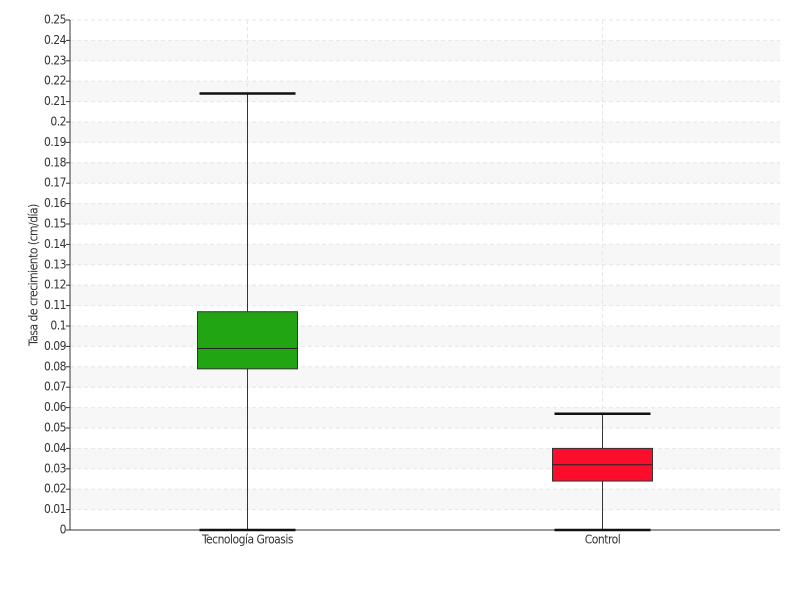 Image resolution: width=800 pixels, height=600 pixels. What do you see at coordinates (55, 428) in the screenshot?
I see `y-tick-label: 0.05` at bounding box center [55, 428].